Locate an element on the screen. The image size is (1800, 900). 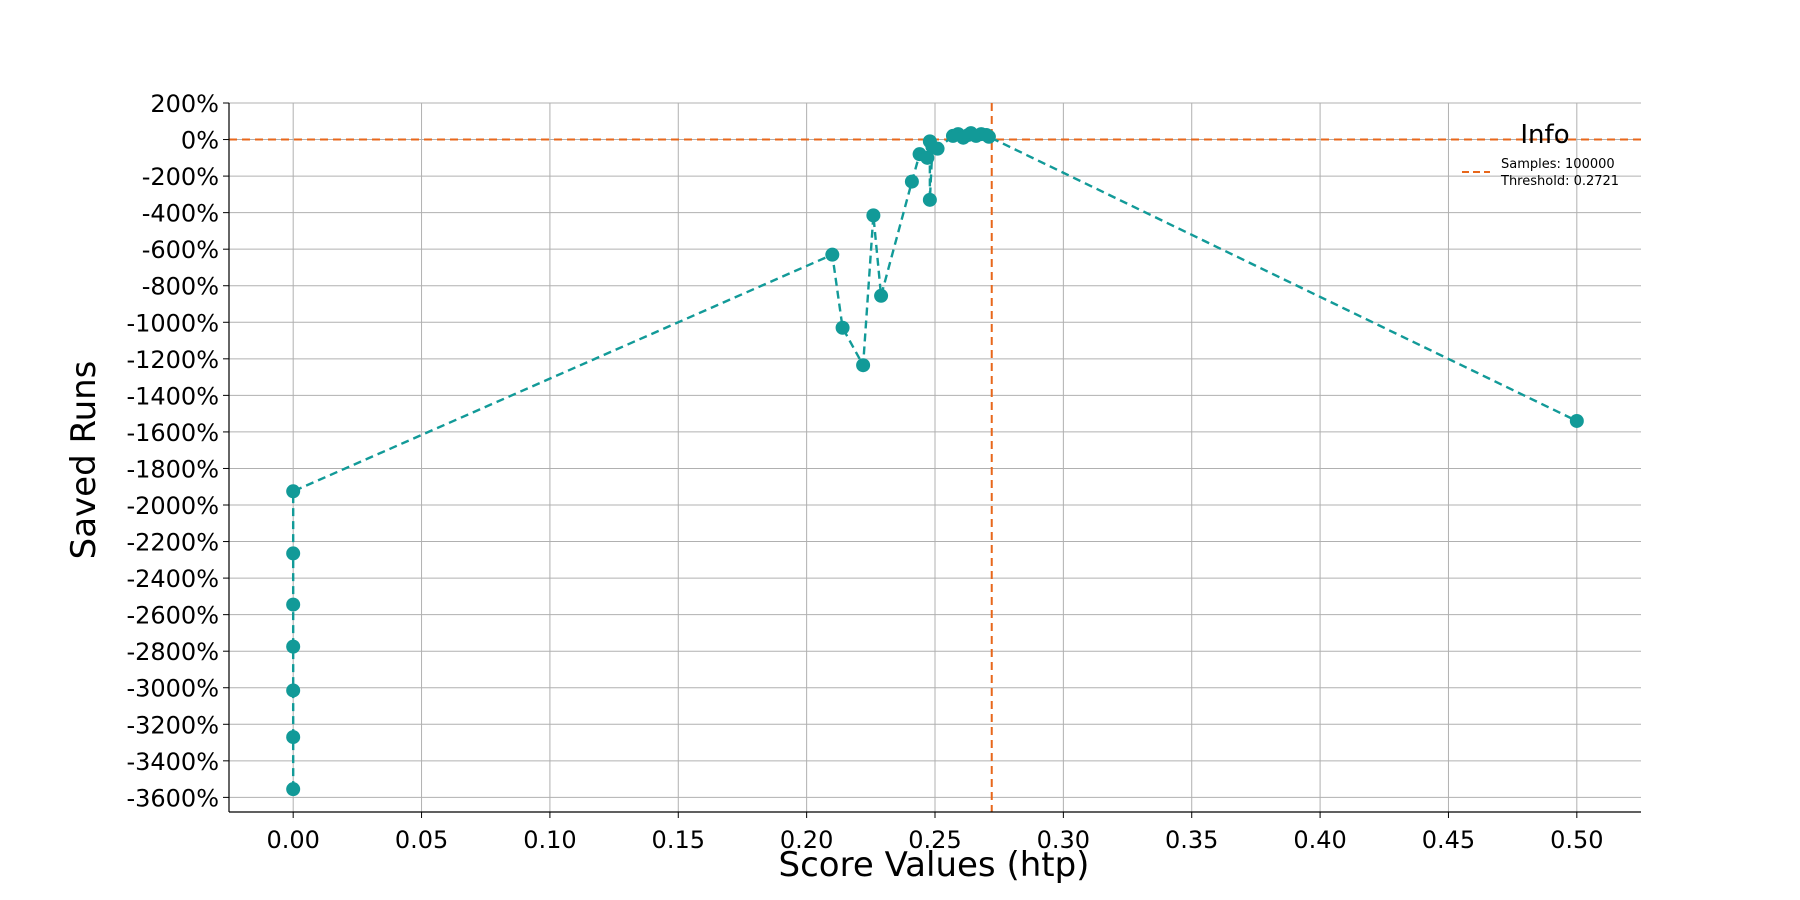
legend-entry-threshold: Threshold: 0.2721 is located at coordinates (1559, 181).